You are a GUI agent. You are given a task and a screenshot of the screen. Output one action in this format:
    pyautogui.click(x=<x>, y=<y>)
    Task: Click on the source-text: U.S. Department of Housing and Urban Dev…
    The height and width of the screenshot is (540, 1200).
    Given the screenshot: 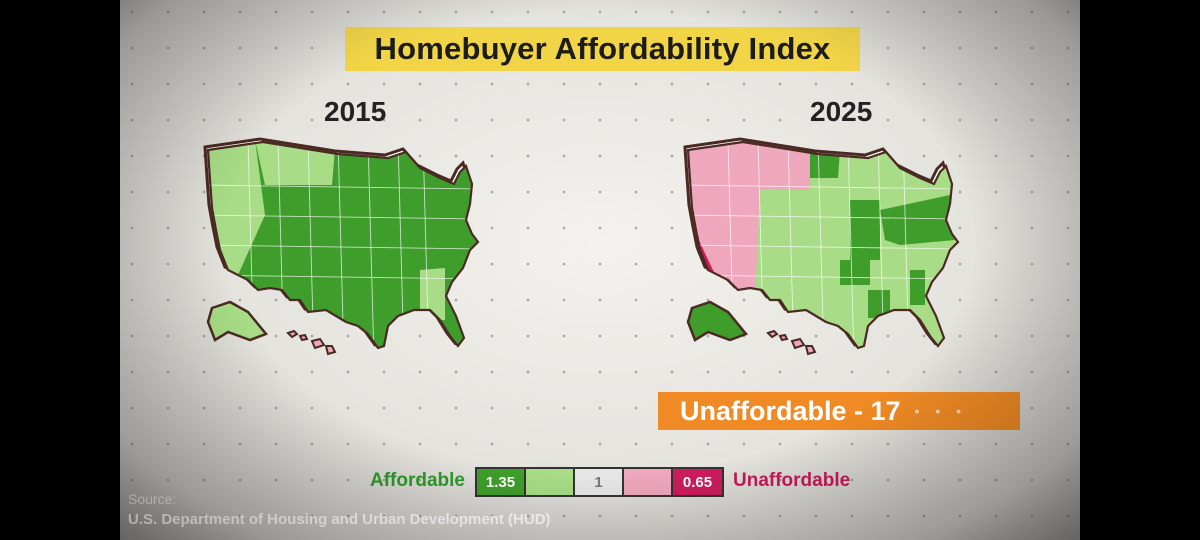 What is the action you would take?
    pyautogui.click(x=339, y=519)
    